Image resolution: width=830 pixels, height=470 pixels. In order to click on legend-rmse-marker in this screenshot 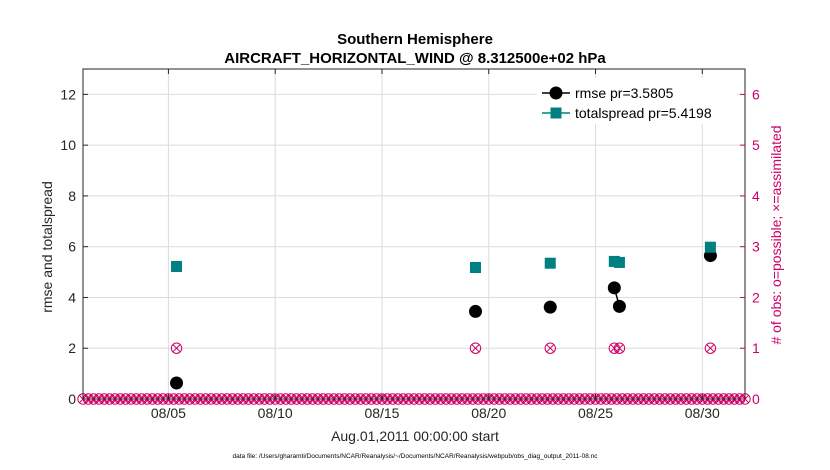, I will do `click(556, 93)`.